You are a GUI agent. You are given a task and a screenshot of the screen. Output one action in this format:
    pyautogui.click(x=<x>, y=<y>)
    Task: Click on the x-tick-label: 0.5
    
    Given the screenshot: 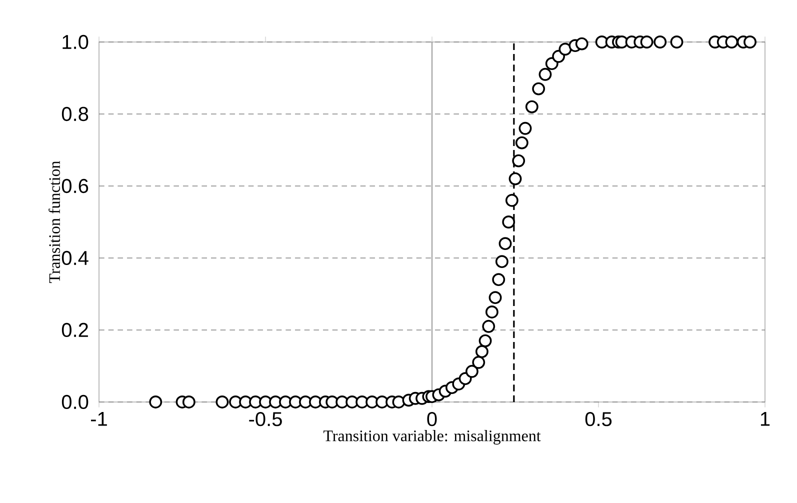 What is the action you would take?
    pyautogui.click(x=598, y=419)
    